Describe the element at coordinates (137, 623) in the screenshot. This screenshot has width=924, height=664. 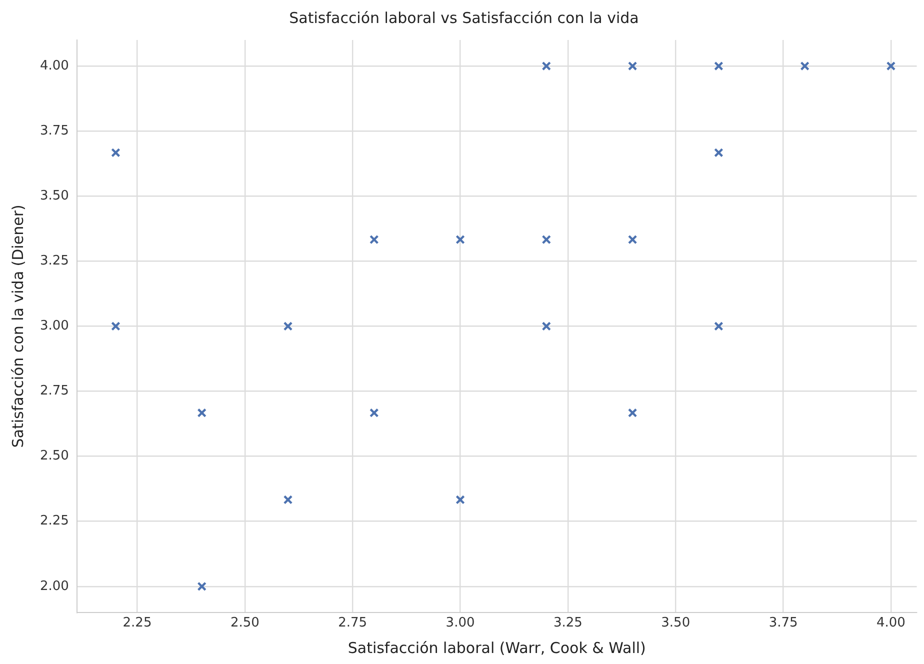
I see `x-tick-label: 2.25` at that location.